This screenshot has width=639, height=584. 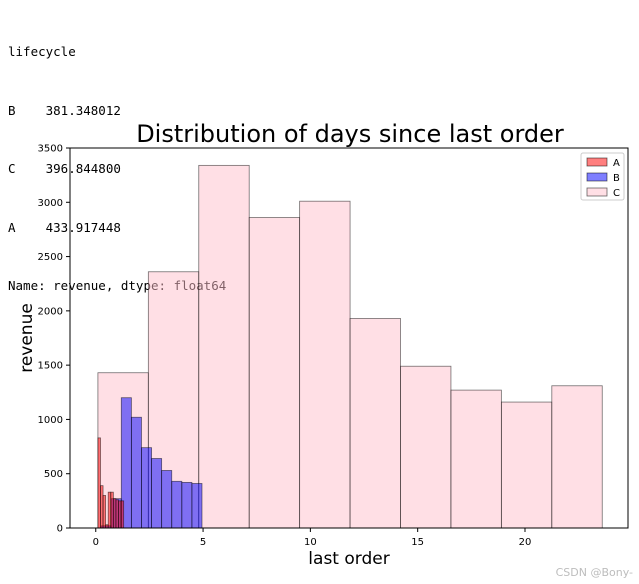 I want to click on legend-label-a: A, so click(x=616, y=163).